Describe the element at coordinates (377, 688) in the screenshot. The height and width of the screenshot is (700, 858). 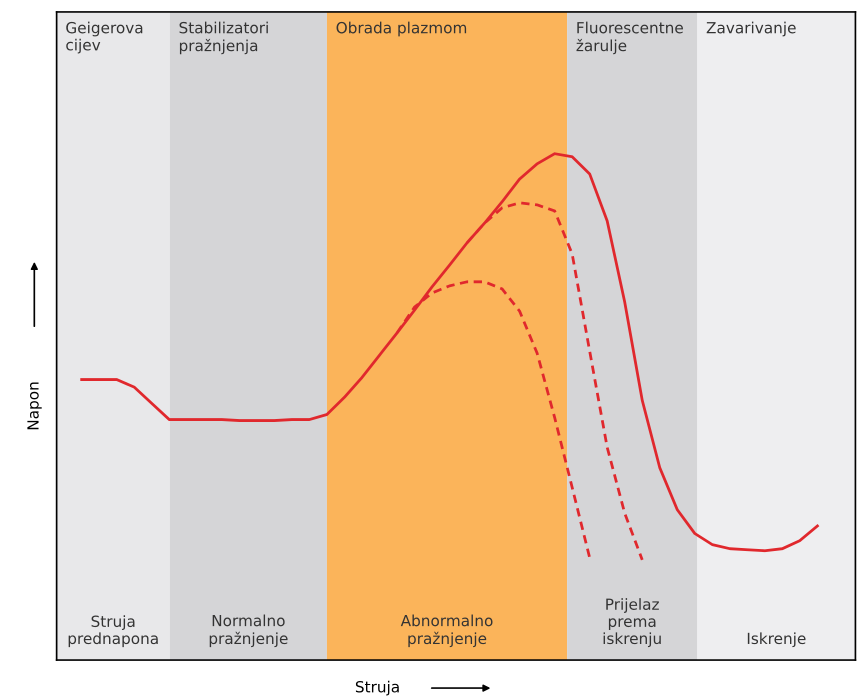
I see `x-axis-title: Struja` at that location.